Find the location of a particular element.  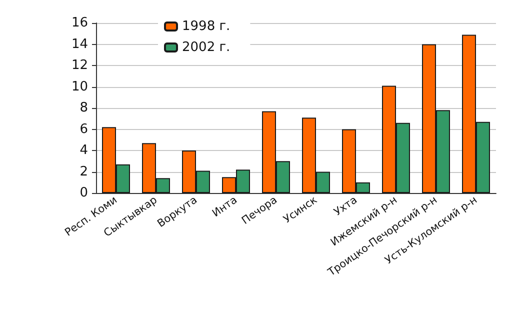

y-tick-label: 2 is located at coordinates (84, 172).